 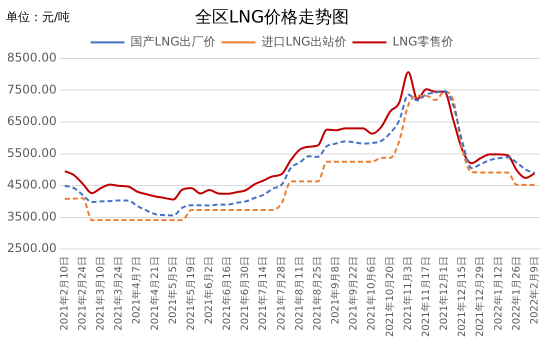 What do you see at coordinates (263, 293) in the screenshot?
I see `x-tick-label: 2021年7月14日` at bounding box center [263, 293].